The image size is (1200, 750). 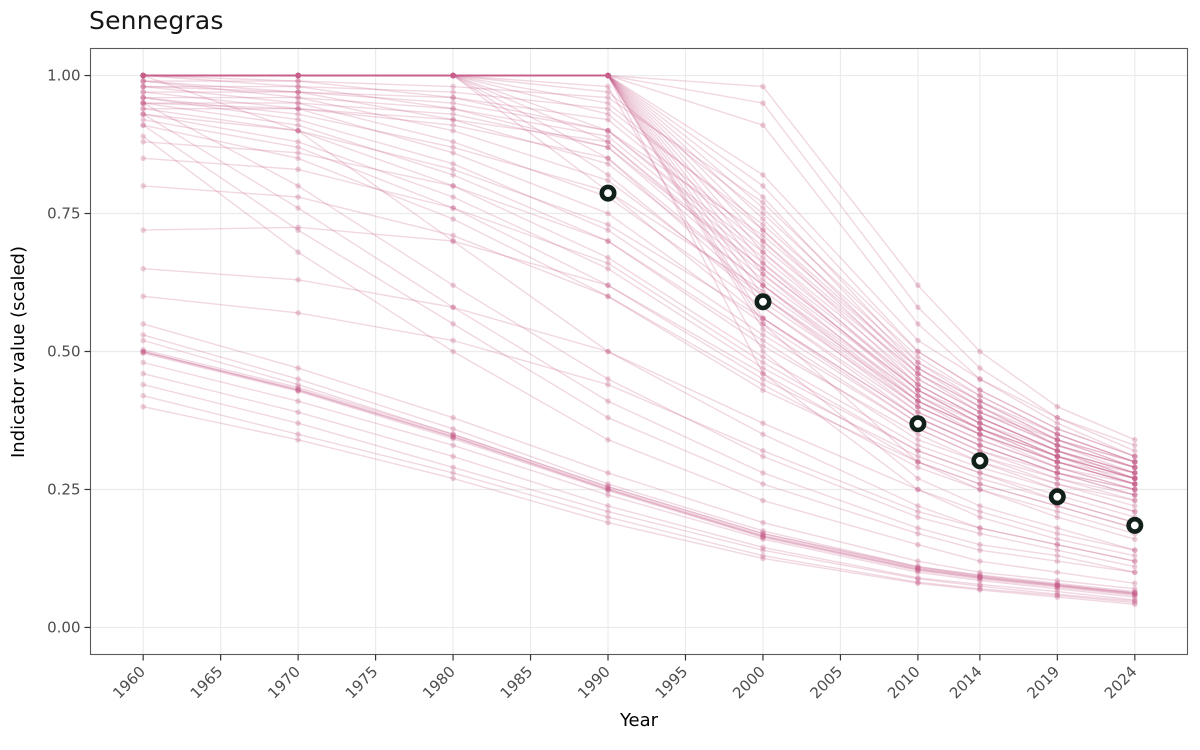 What do you see at coordinates (672, 683) in the screenshot?
I see `x-tick-label: 1995` at bounding box center [672, 683].